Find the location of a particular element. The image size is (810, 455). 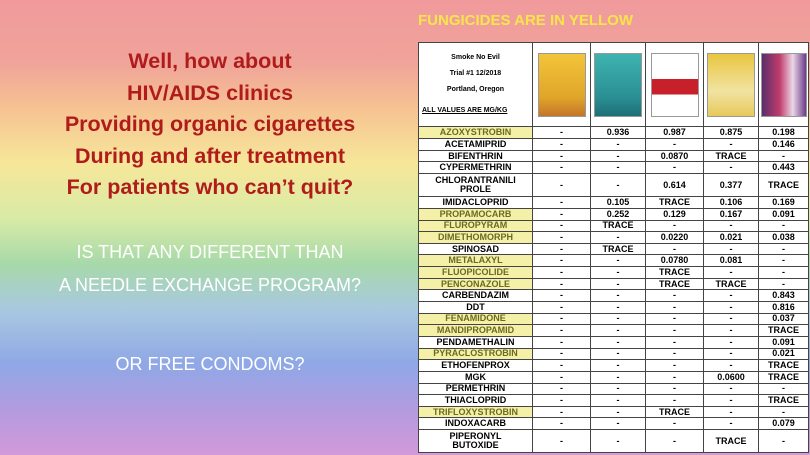

table-row: DDT - - - -0.816 is located at coordinates (613, 307).